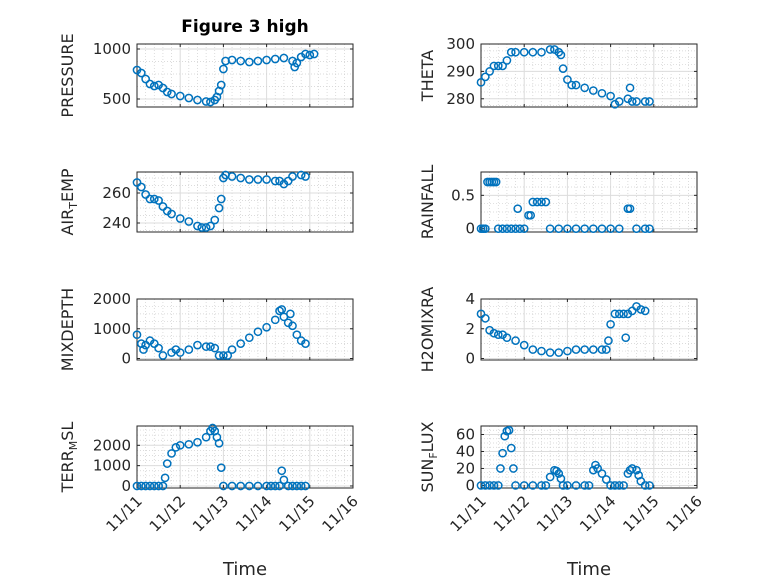  I want to click on y-tick-label: 2, so click(470, 329).